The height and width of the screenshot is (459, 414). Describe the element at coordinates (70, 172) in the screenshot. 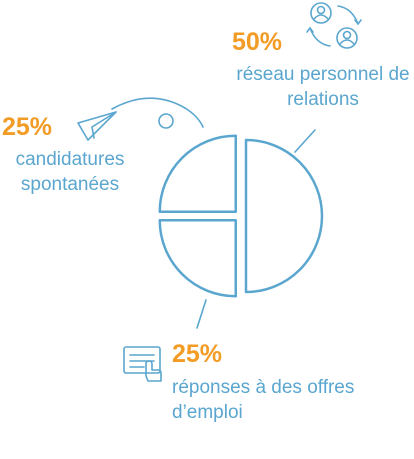

I see `category-label: candidatures spontanées` at that location.